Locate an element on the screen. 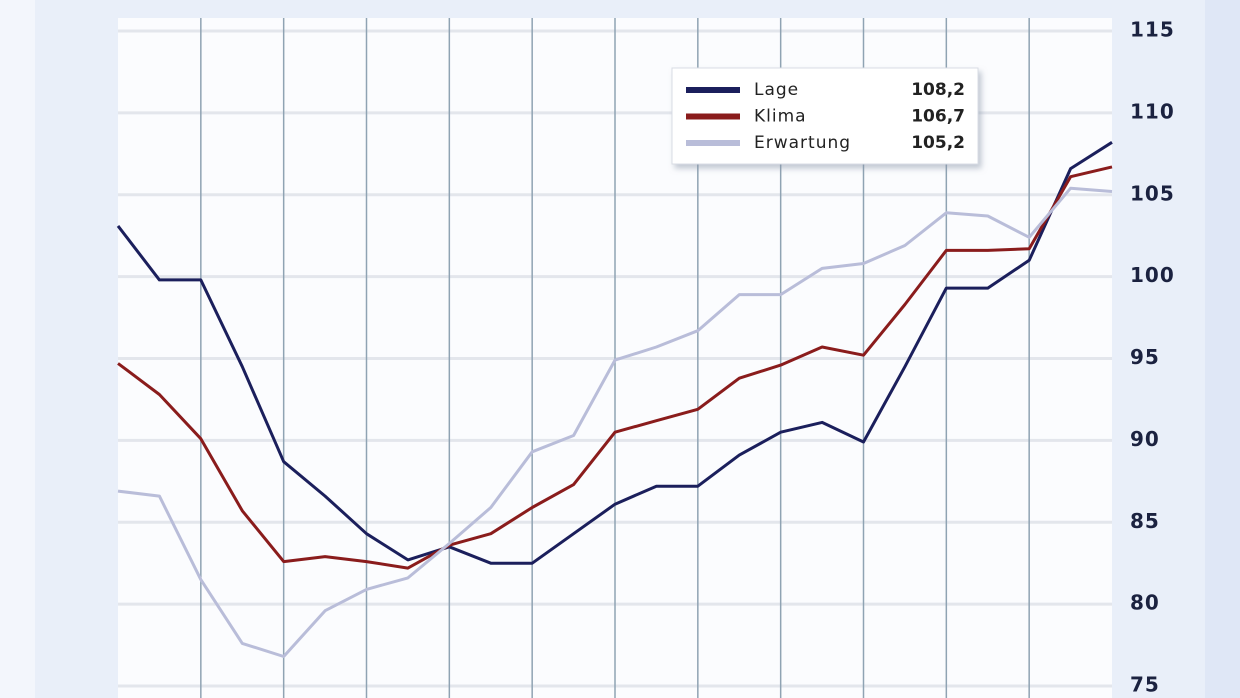 The image size is (1240, 698). legend-value: 108,2 is located at coordinates (938, 90).